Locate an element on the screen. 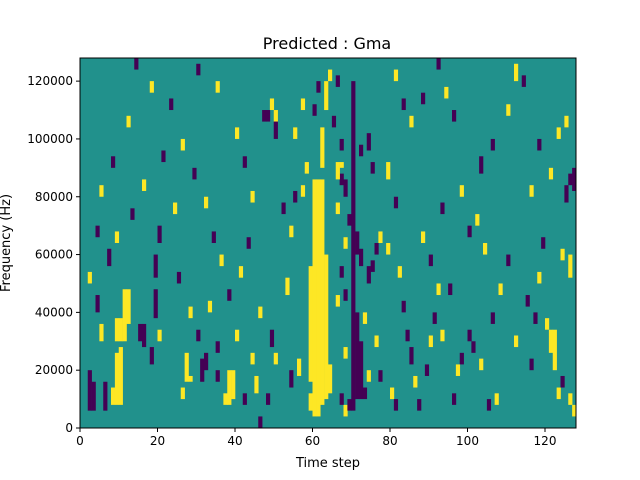  x-tick-label: 20 is located at coordinates (157, 441).